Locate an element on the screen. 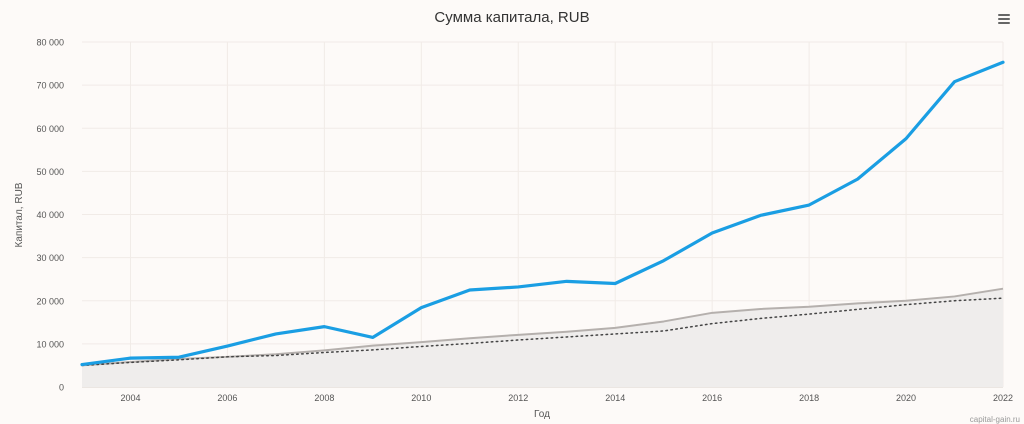 This screenshot has height=424, width=1024. x-tick-label: 2012 is located at coordinates (518, 398).